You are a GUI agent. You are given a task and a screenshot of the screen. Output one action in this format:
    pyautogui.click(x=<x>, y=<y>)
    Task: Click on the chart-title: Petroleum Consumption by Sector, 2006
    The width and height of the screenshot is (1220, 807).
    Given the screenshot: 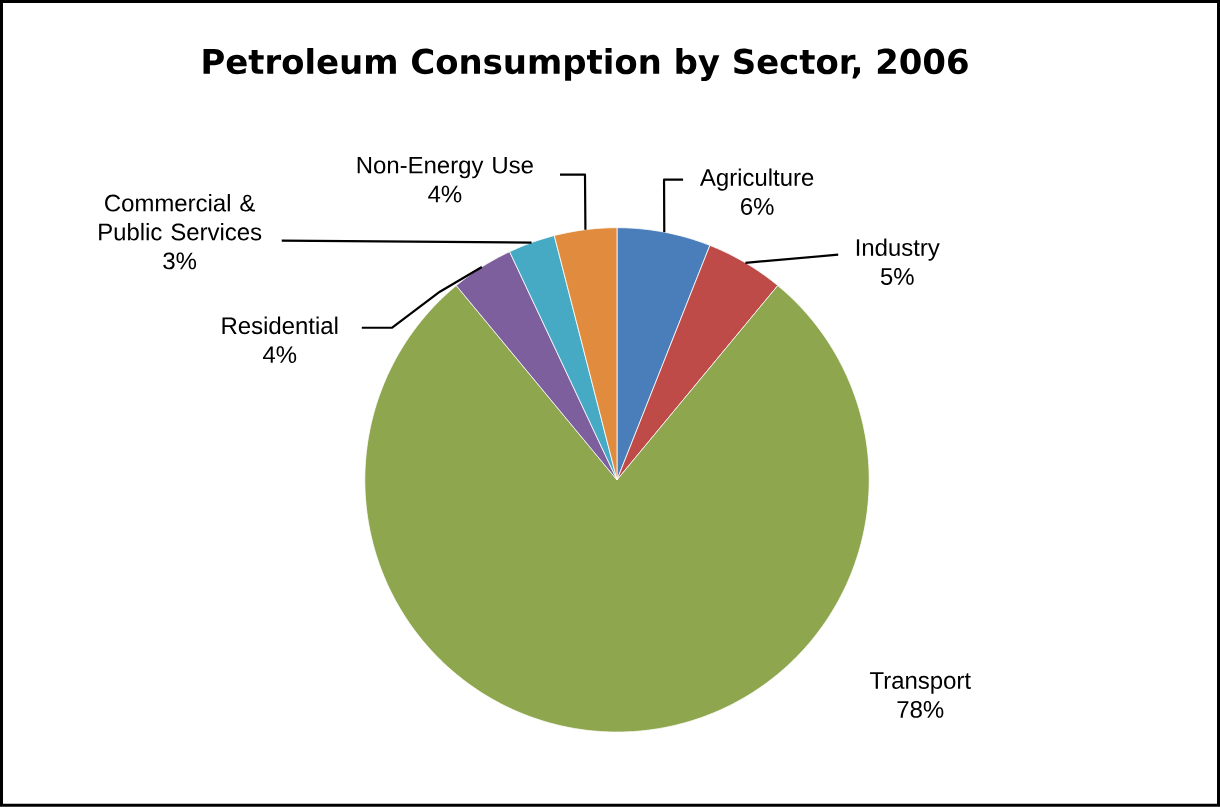 What is the action you would take?
    pyautogui.click(x=585, y=65)
    